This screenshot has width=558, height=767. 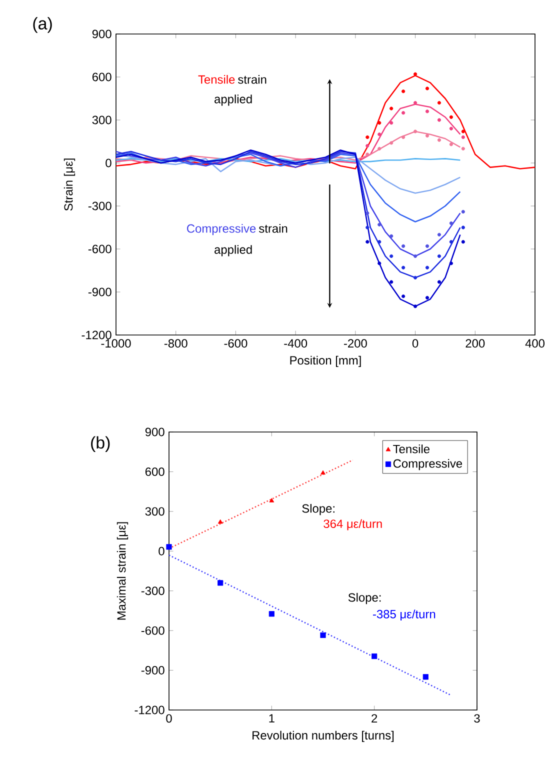 What do you see at coordinates (325, 361) in the screenshot?
I see `x-axis-title: Position [mm]` at bounding box center [325, 361].